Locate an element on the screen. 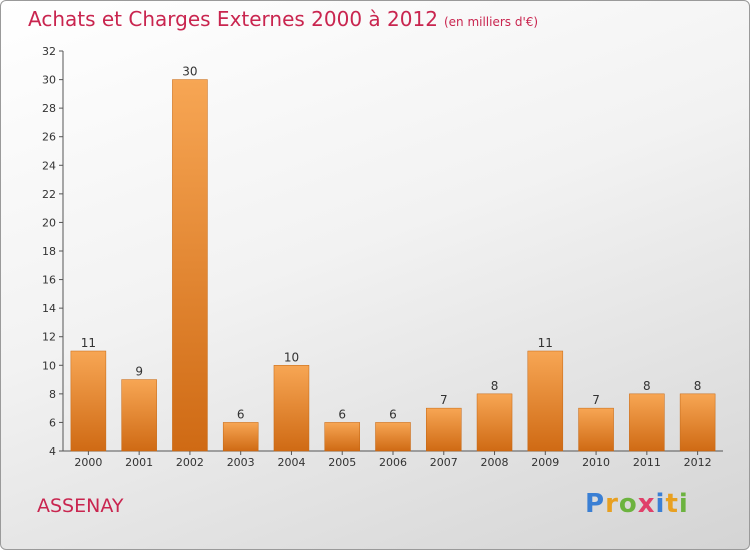  y-tick-label: 12 is located at coordinates (49, 337).